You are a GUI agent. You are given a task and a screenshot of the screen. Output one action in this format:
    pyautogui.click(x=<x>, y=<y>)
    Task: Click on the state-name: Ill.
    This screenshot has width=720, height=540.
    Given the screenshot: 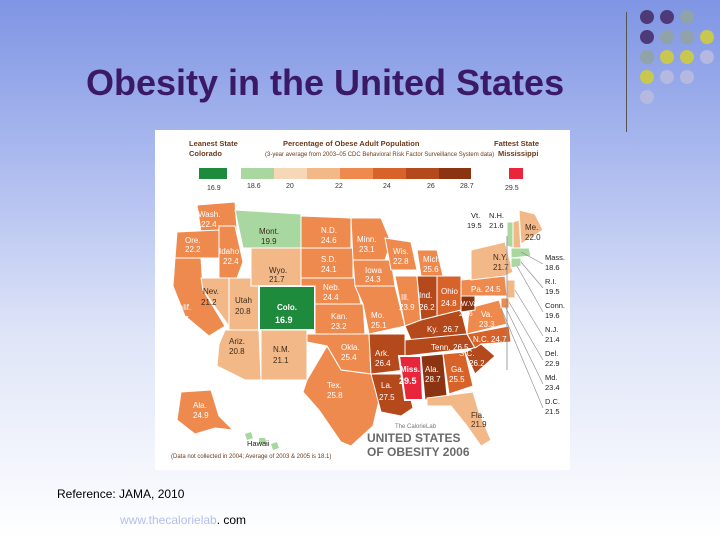 What is the action you would take?
    pyautogui.click(x=405, y=297)
    